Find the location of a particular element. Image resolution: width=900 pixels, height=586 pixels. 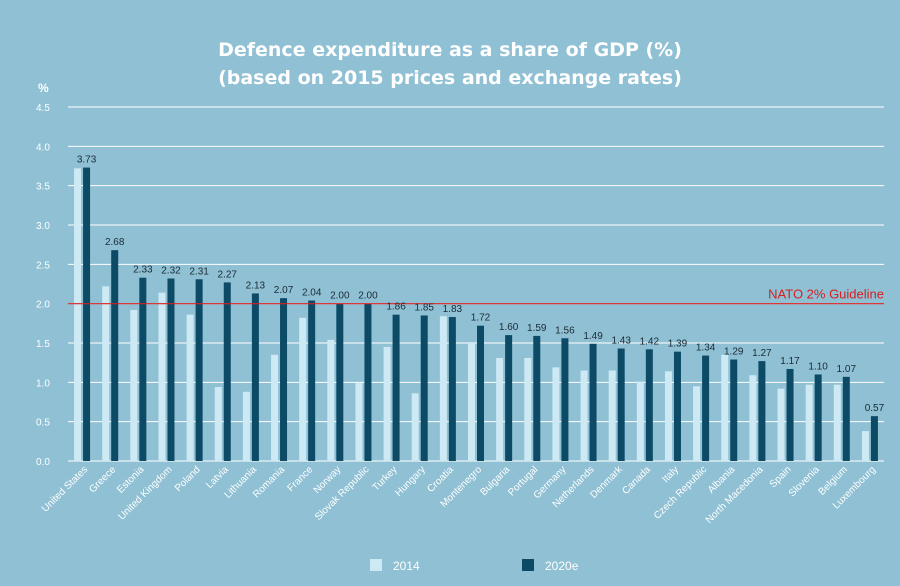

y-axis-ticks: 0.0 0.5 1.0 1.5 2.0 2.5 3.0 3.5 4.0 4.5 is located at coordinates (43, 285).